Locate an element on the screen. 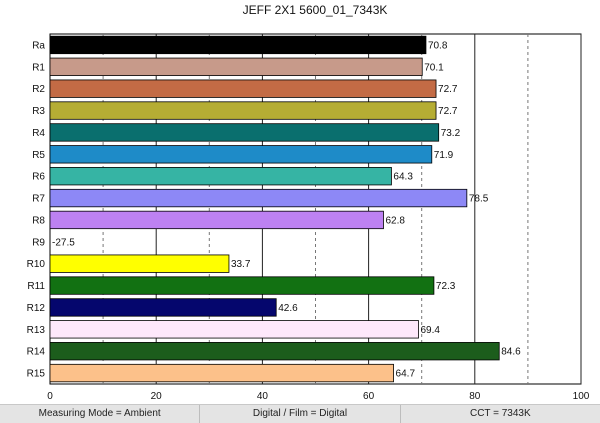  category-label: R10 is located at coordinates (36, 264).